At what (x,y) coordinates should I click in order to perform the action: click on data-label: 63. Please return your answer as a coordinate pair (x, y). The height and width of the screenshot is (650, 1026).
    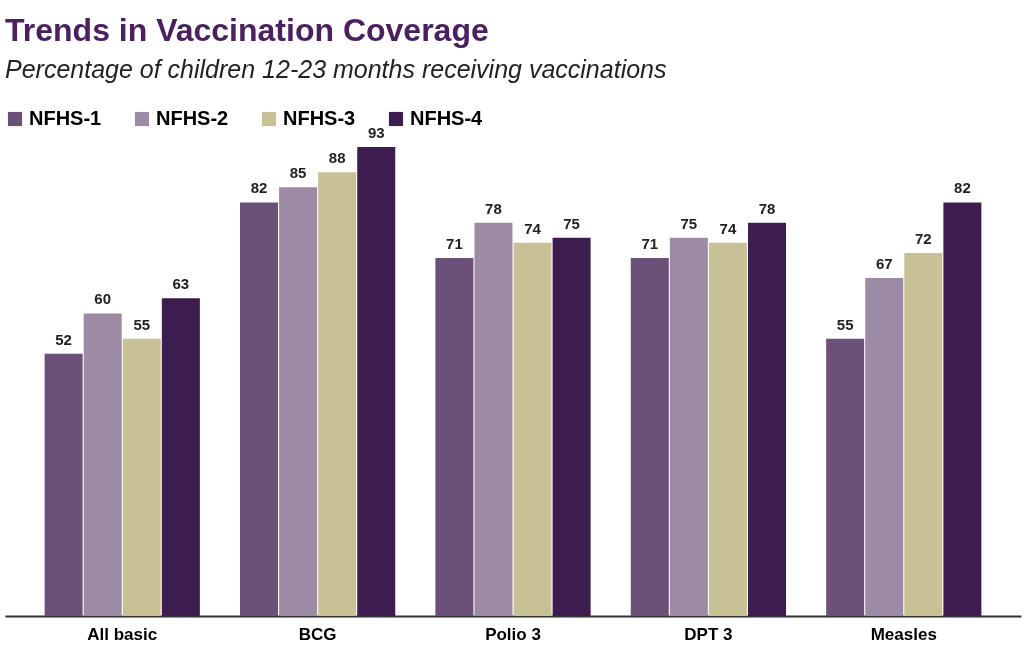
    Looking at the image, I should click on (181, 284).